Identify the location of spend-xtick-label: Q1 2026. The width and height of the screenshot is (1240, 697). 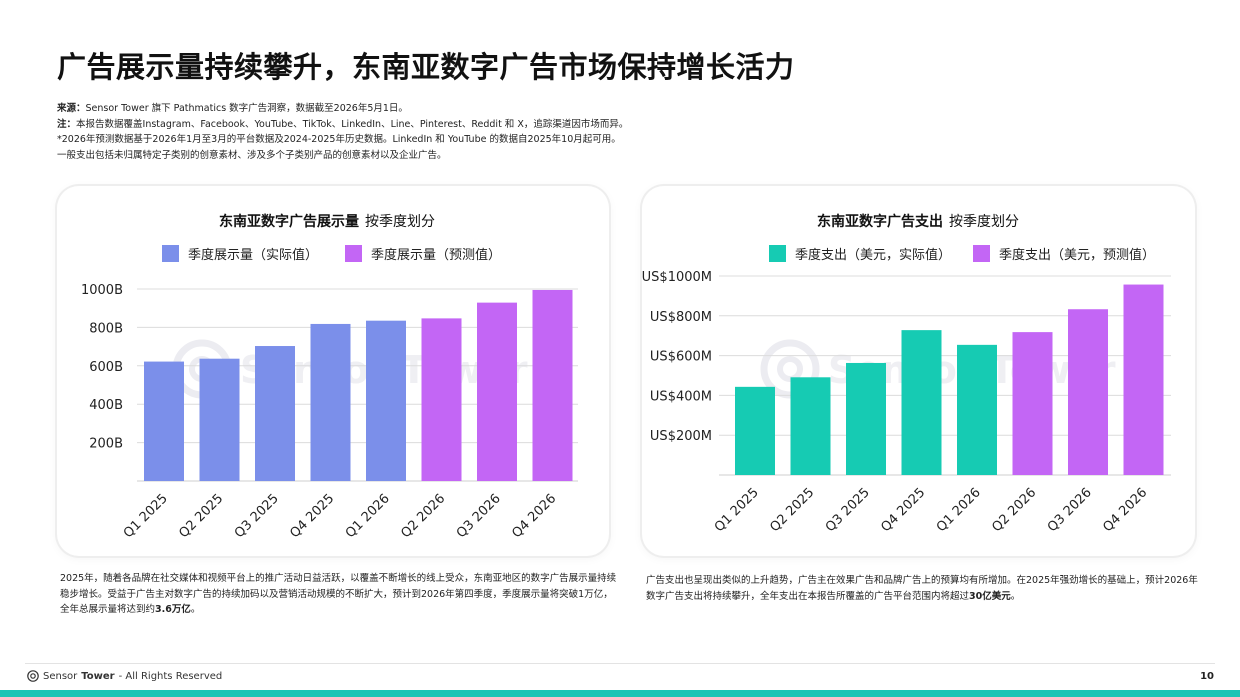
(959, 510).